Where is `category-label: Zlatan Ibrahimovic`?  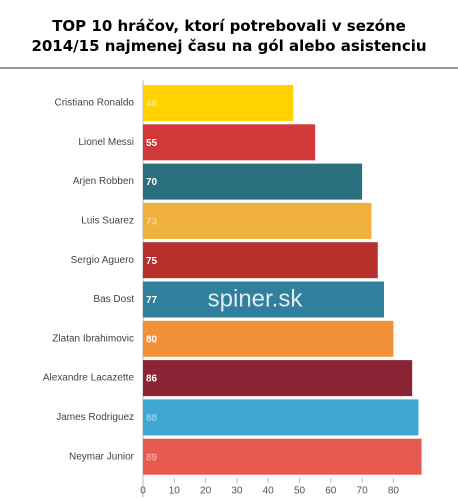 category-label: Zlatan Ibrahimovic is located at coordinates (93, 338).